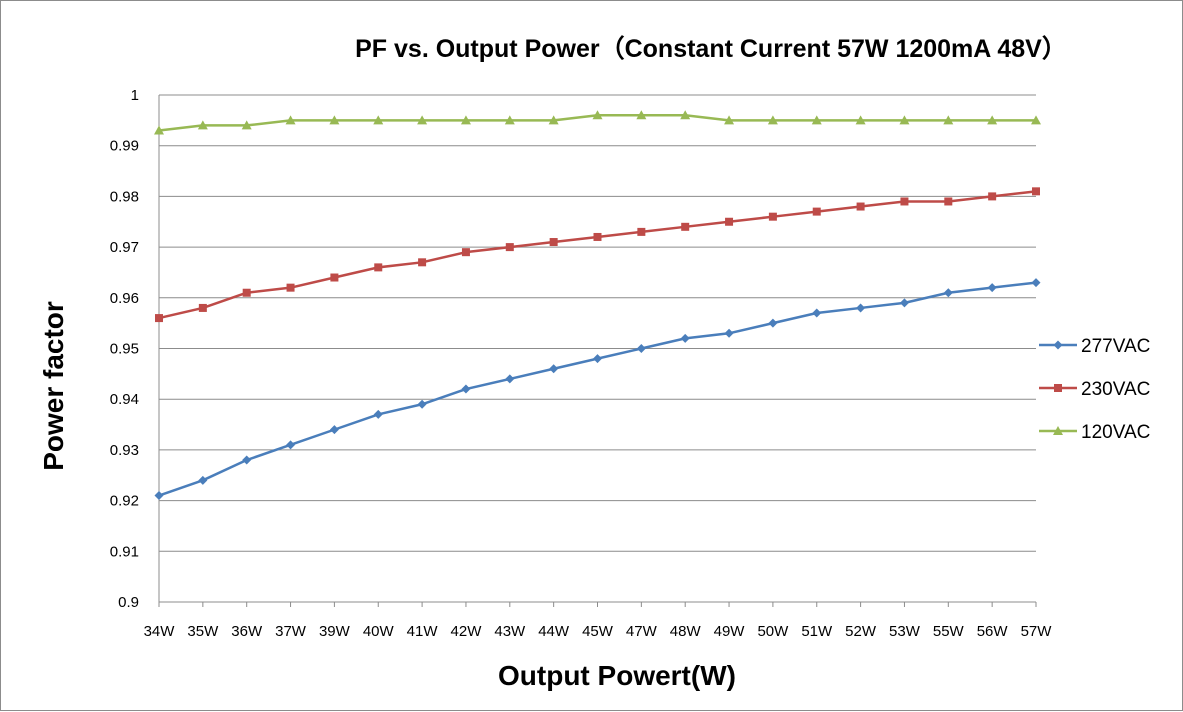  I want to click on legend: 277VAC 230VAC 120VAC, so click(1094, 389).